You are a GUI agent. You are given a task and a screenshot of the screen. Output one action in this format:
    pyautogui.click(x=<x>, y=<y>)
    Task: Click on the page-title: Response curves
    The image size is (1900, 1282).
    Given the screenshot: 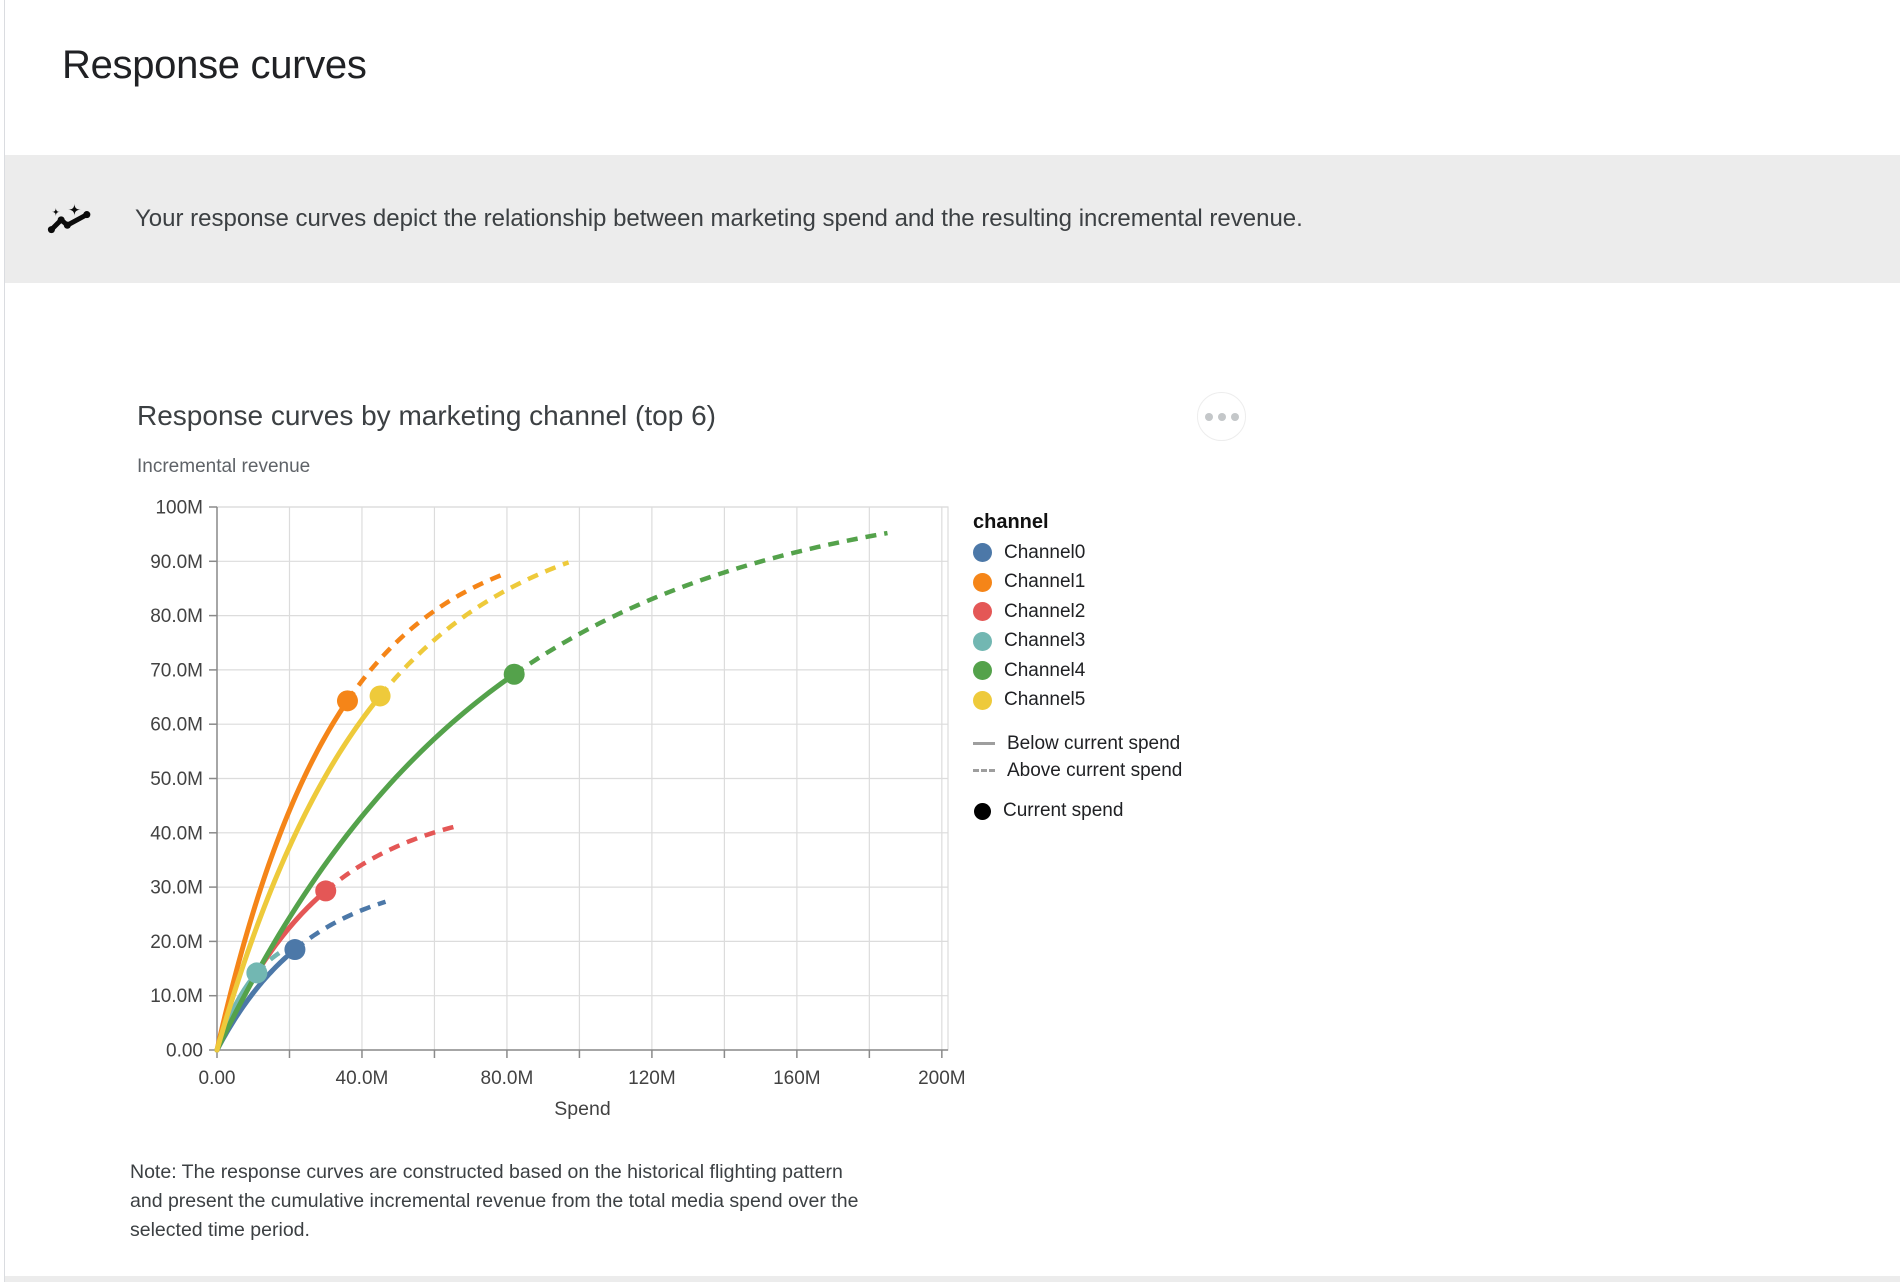 What is the action you would take?
    pyautogui.click(x=214, y=65)
    